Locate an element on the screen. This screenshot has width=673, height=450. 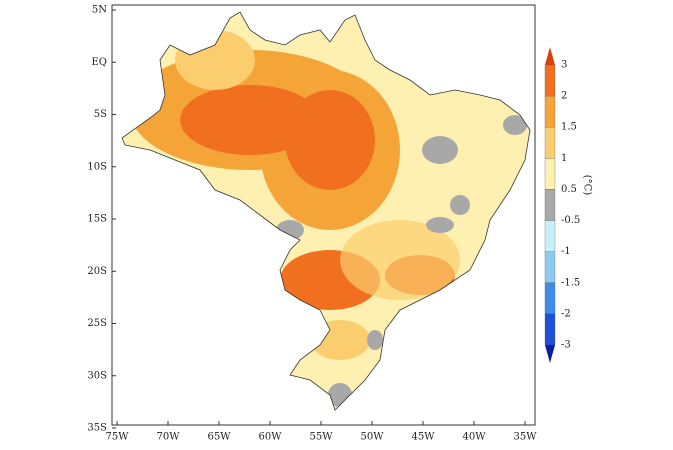
colorbar-label: 0.5 is located at coordinates (569, 189).